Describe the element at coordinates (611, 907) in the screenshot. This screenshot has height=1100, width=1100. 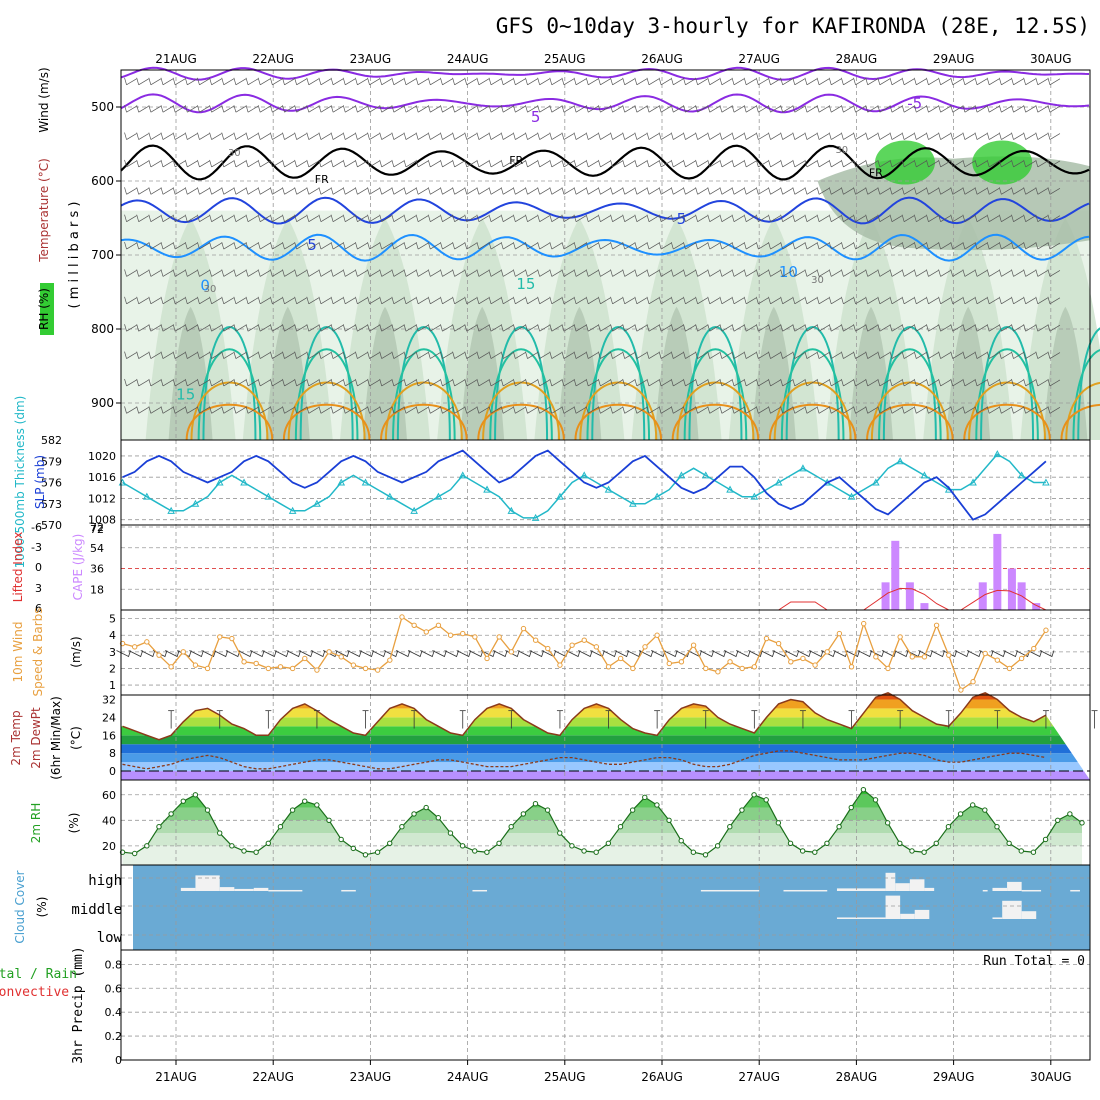
I see `cloud-background` at that location.